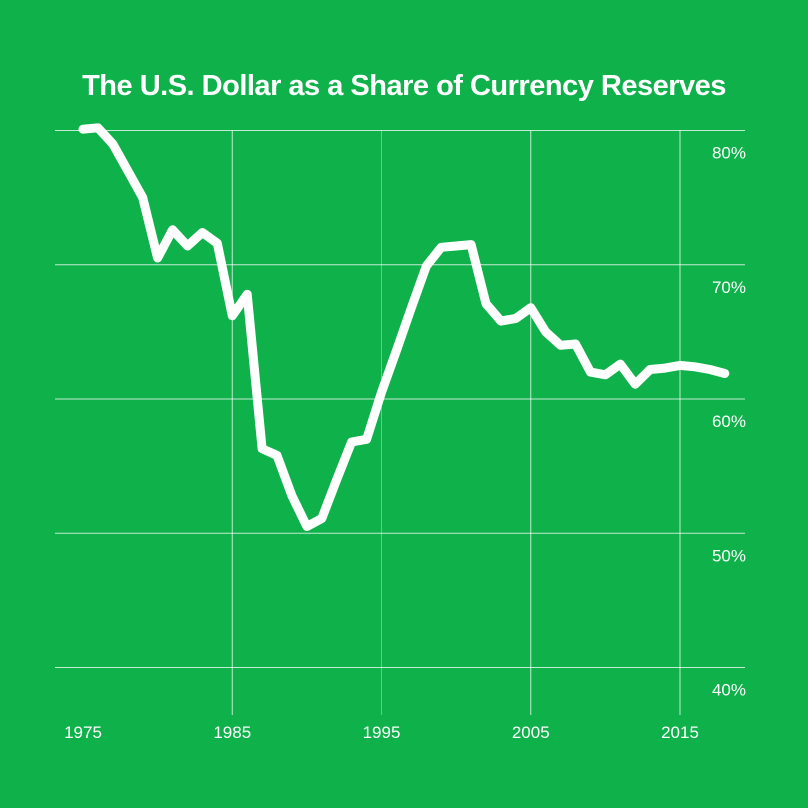  I want to click on y-tick-label: 40%, so click(729, 690).